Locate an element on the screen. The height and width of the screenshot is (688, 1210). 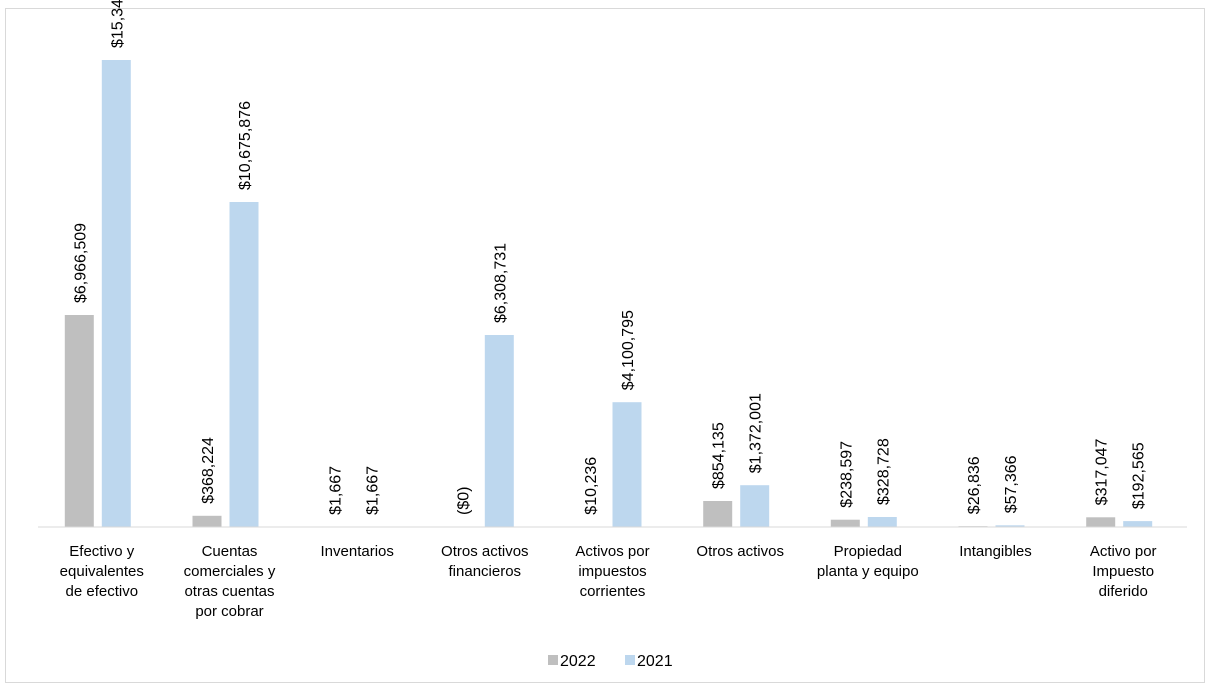
category-label-6: Propiedad planta y equipo is located at coordinates (868, 561).